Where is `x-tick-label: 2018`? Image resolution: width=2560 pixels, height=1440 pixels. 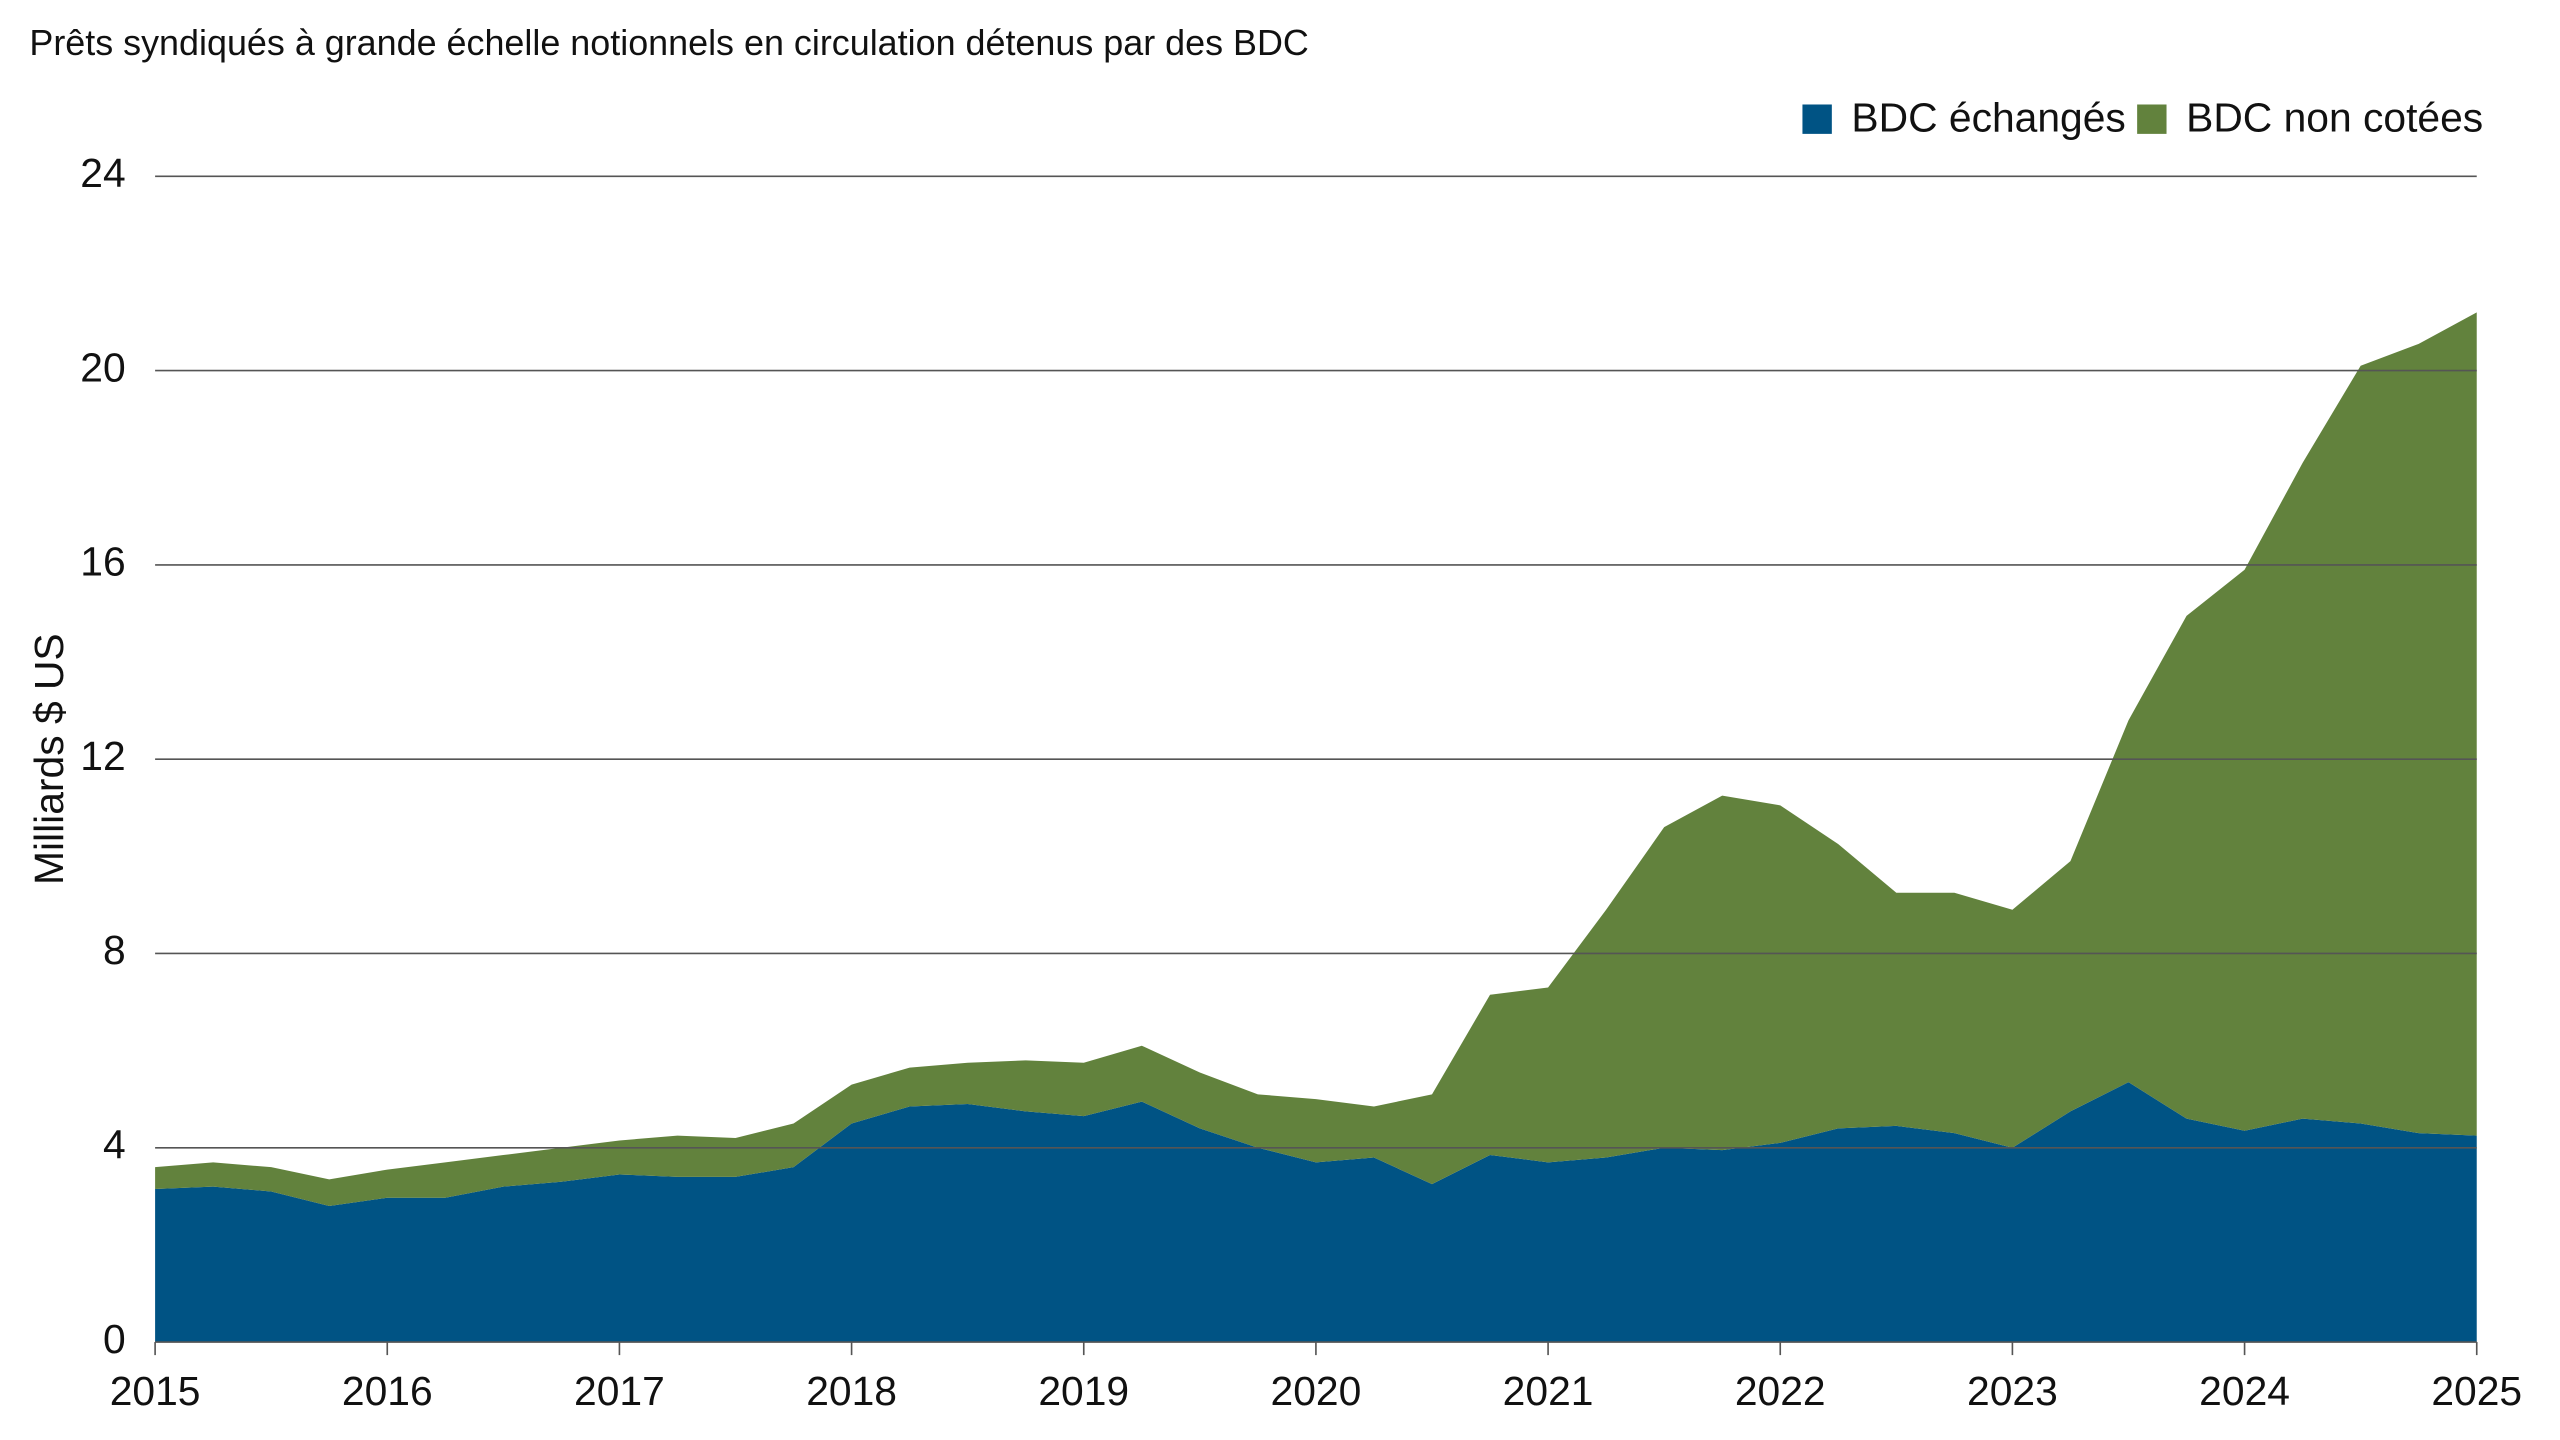
x-tick-label: 2018 is located at coordinates (851, 1391).